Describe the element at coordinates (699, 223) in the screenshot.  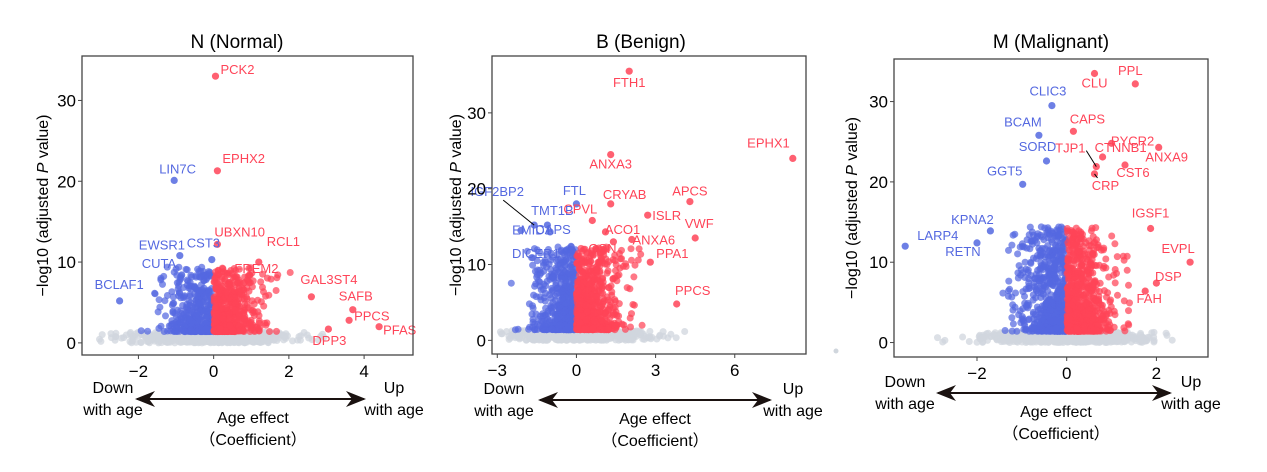
I see `gene-label: VWF` at that location.